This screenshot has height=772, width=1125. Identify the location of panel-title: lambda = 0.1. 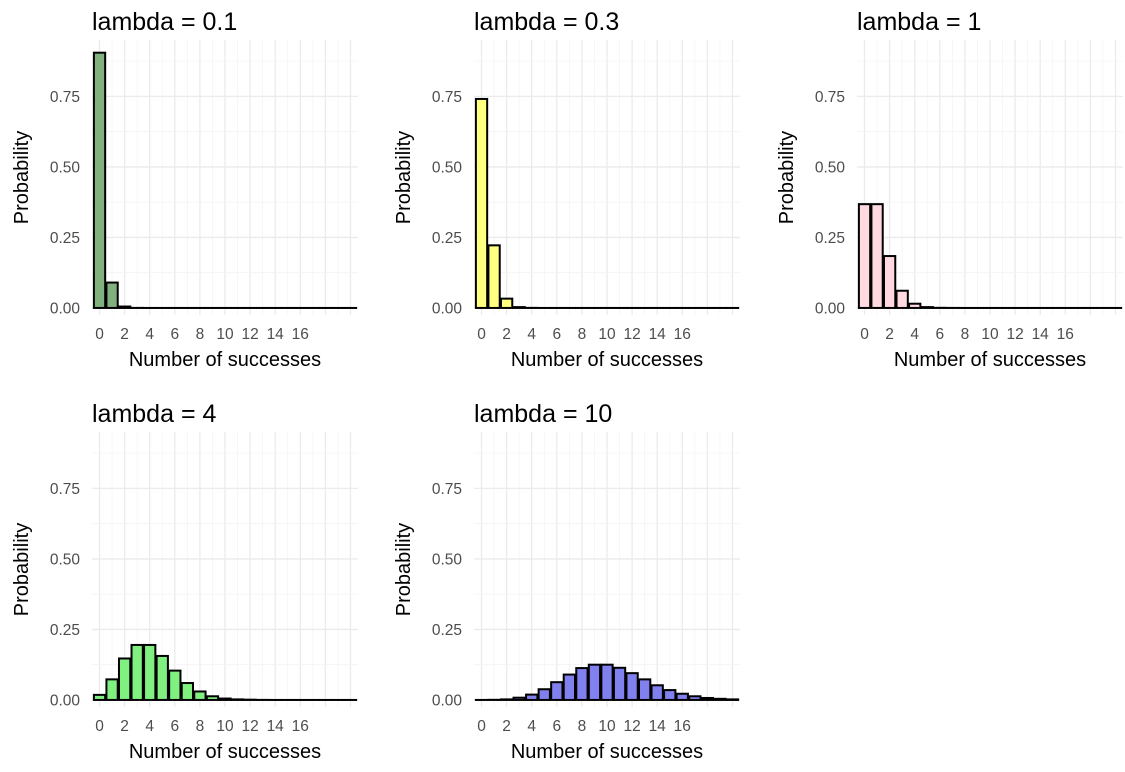
(164, 22).